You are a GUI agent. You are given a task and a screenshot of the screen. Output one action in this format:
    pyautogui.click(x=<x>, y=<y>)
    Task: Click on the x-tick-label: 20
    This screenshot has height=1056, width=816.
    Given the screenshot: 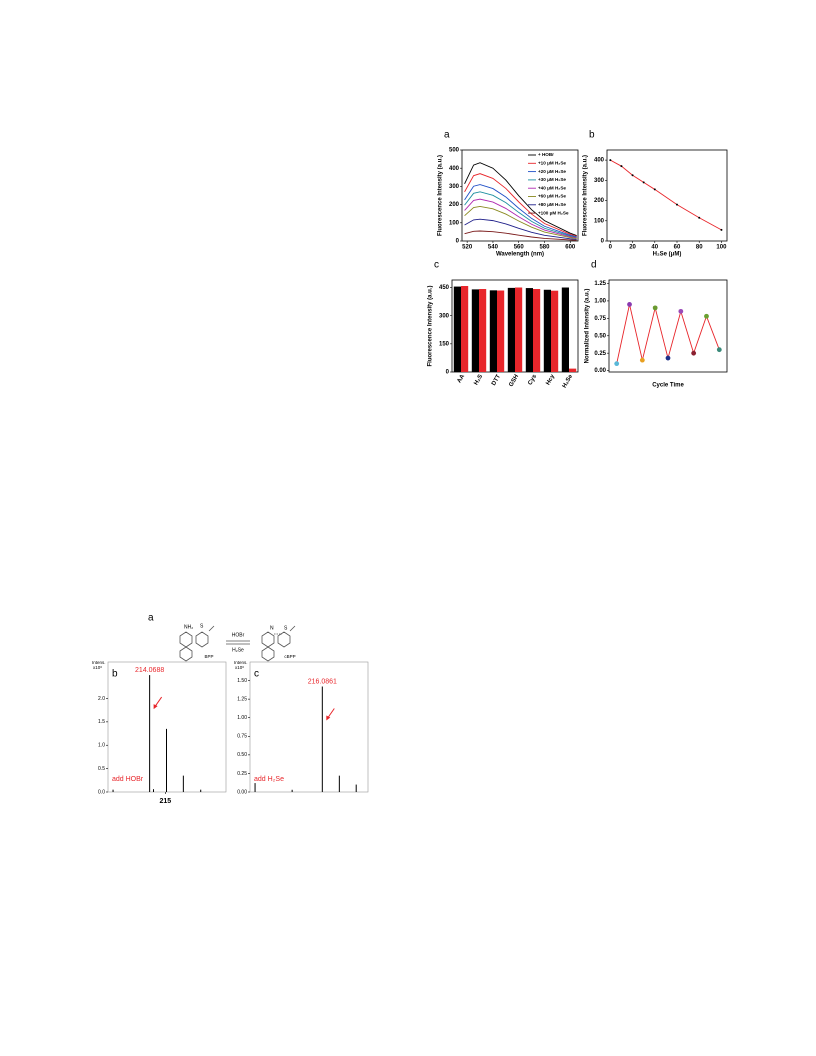 What is the action you would take?
    pyautogui.click(x=632, y=248)
    